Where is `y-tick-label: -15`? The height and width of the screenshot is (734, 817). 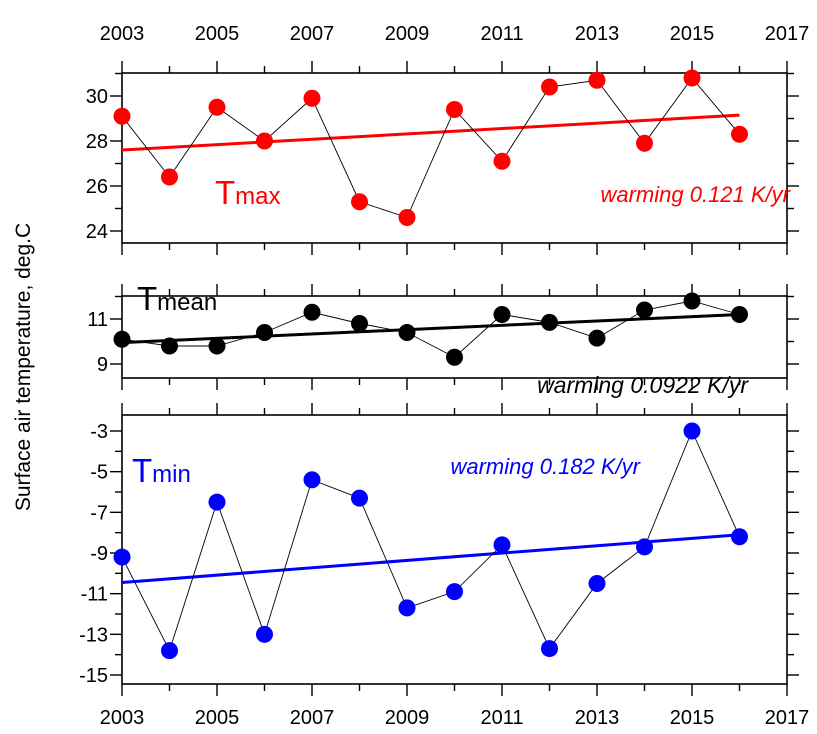 y-tick-label: -15 is located at coordinates (93, 676).